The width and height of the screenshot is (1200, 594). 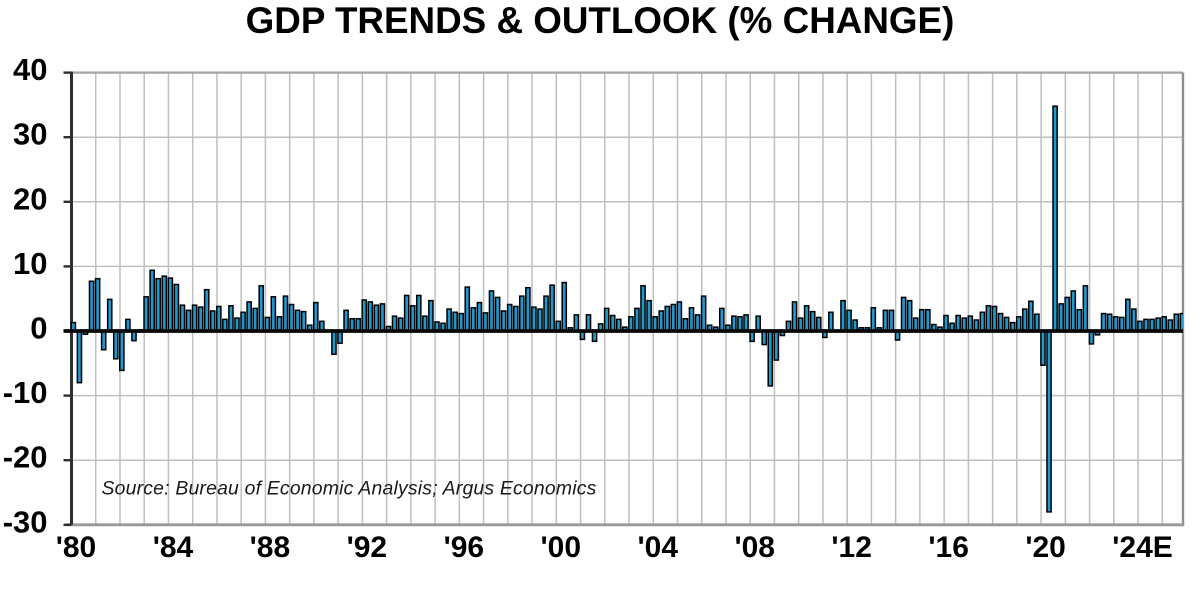 What do you see at coordinates (30, 69) in the screenshot?
I see `svg-text: 40` at bounding box center [30, 69].